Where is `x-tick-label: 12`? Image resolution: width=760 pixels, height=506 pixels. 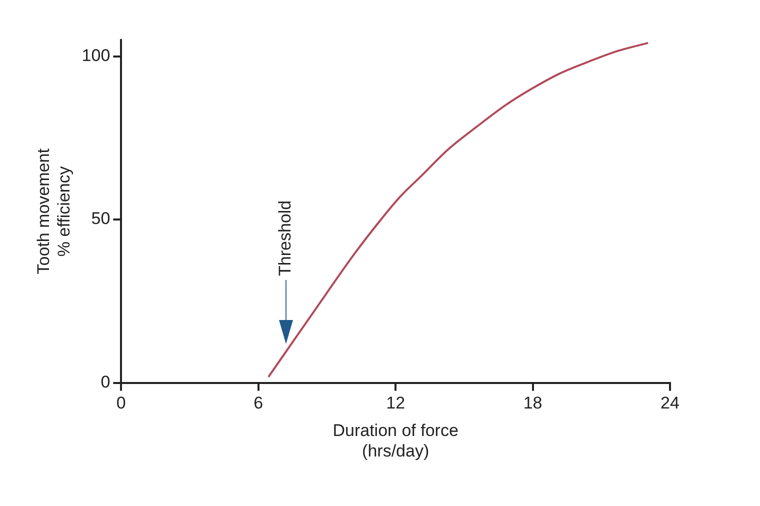
x-tick-label: 12 is located at coordinates (396, 403).